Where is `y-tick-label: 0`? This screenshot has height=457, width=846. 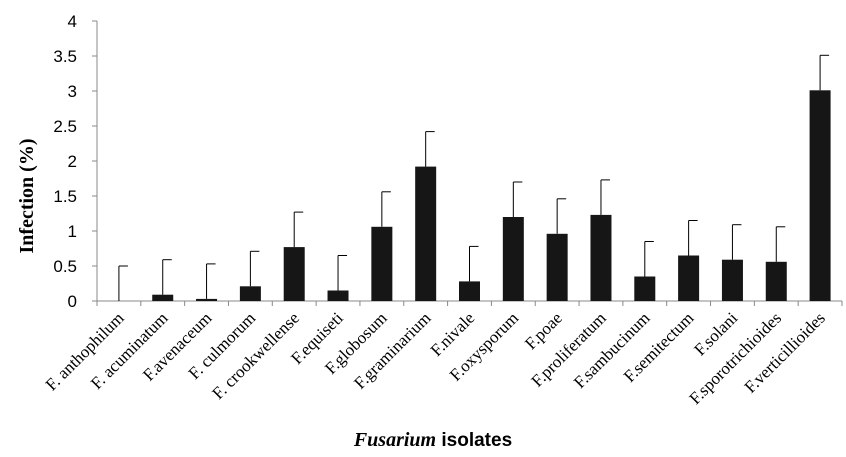 y-tick-label: 0 is located at coordinates (72, 301).